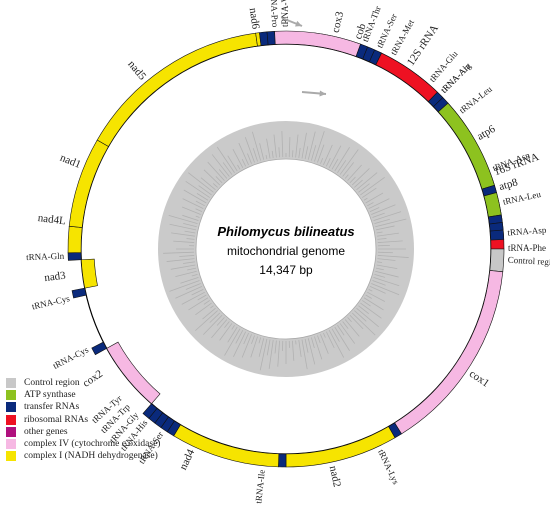  I want to click on gene-arc-cox2, so click(133, 373).